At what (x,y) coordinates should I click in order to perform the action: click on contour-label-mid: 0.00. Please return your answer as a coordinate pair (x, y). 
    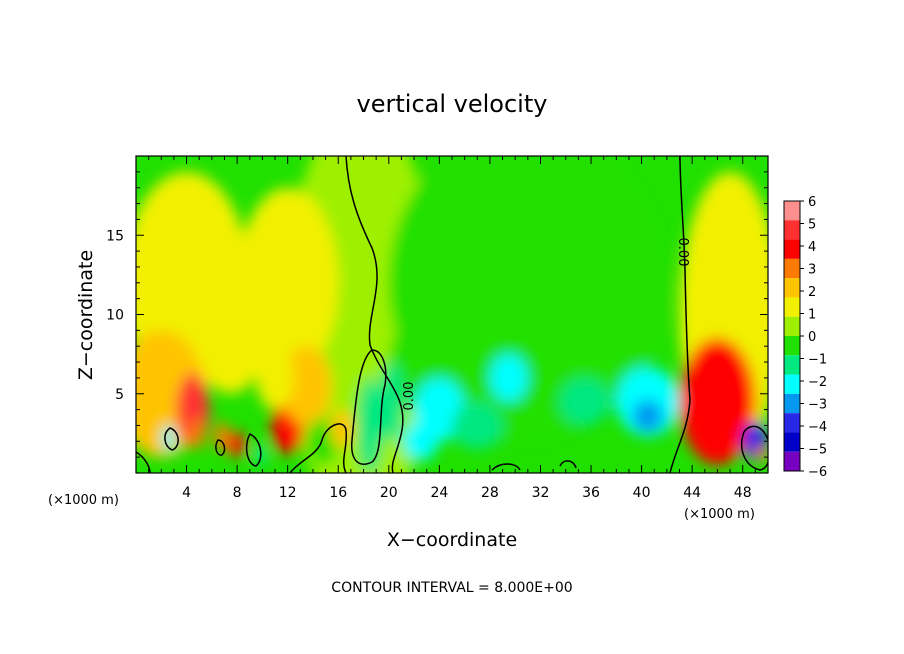
    Looking at the image, I should click on (409, 396).